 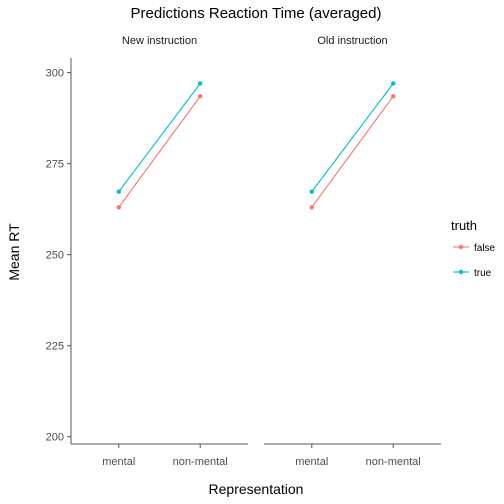 I want to click on chart-title: Predictions Reaction Time (averaged), so click(x=256, y=13).